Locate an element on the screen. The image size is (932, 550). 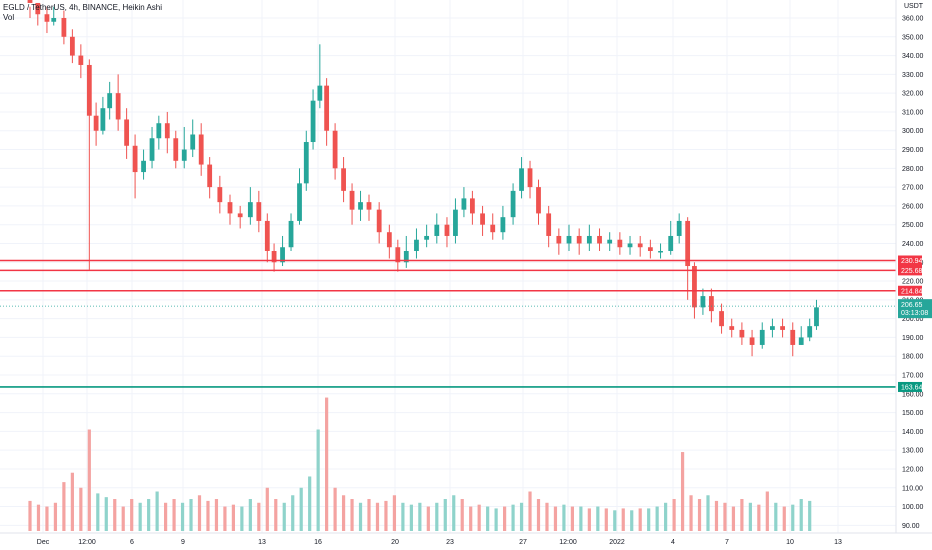
y-tick-label: 270.00 is located at coordinates (913, 188).